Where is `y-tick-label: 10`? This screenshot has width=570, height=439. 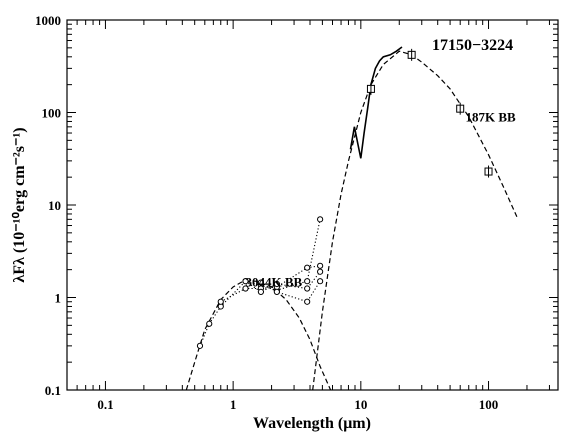
y-tick-label: 10 is located at coordinates (54, 205).